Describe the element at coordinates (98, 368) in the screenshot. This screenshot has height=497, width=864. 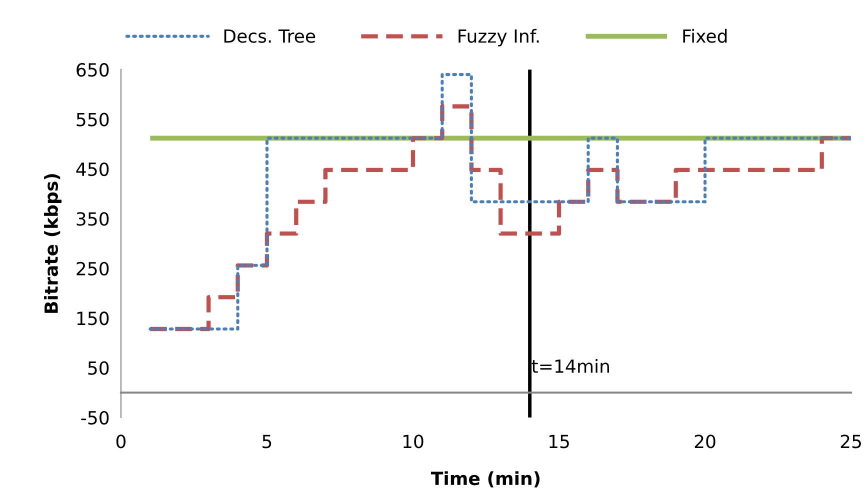
I see `y-tick-label: 50` at that location.